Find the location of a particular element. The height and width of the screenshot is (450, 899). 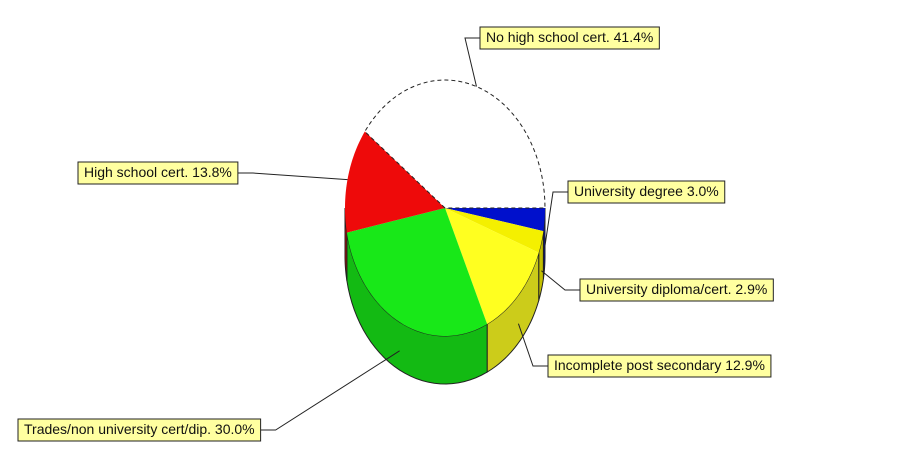

slice-label: University degree 3.0% is located at coordinates (646, 192).